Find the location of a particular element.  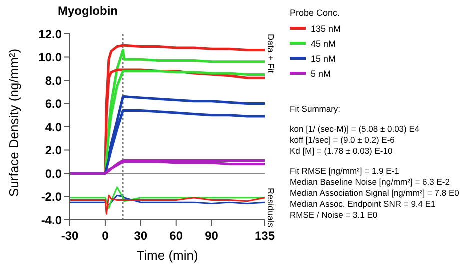

x-tick-label: 30 is located at coordinates (141, 236).